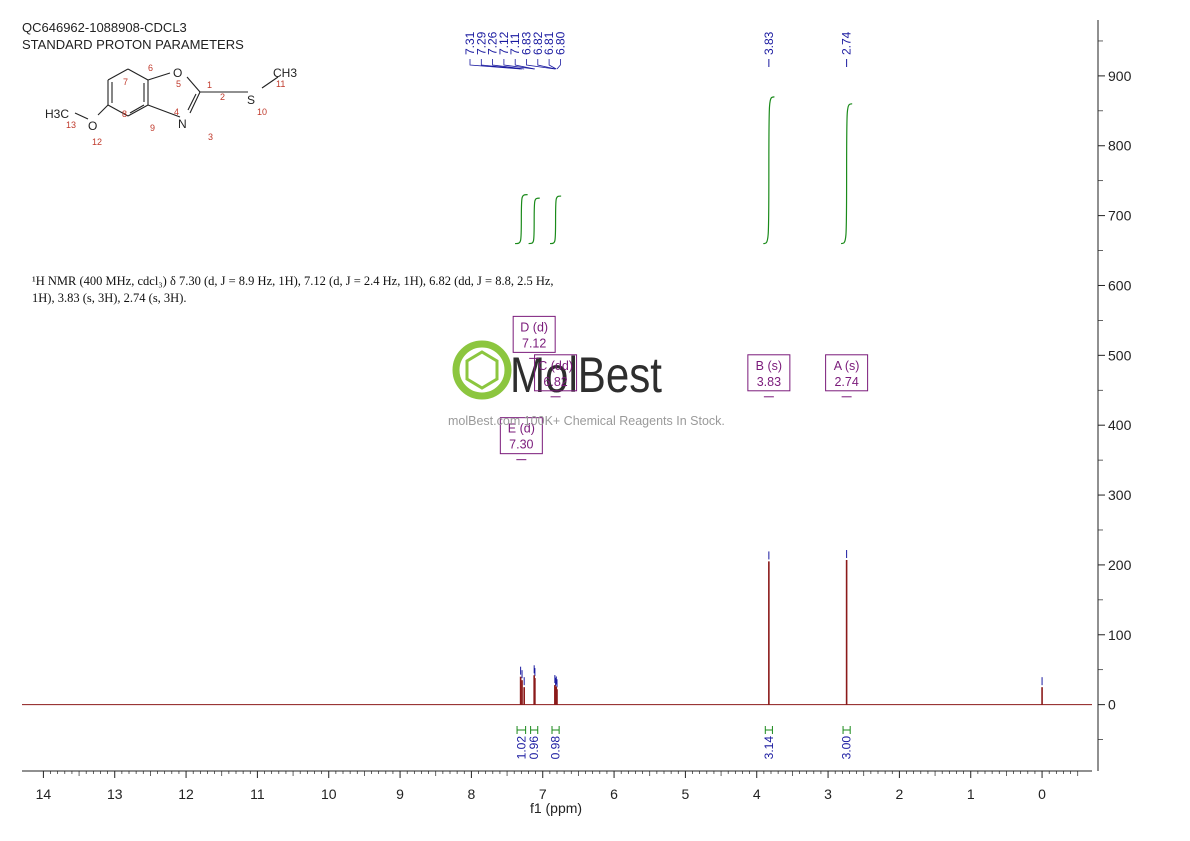  Describe the element at coordinates (527, 43) in the screenshot. I see `peak-label: 6.83` at that location.